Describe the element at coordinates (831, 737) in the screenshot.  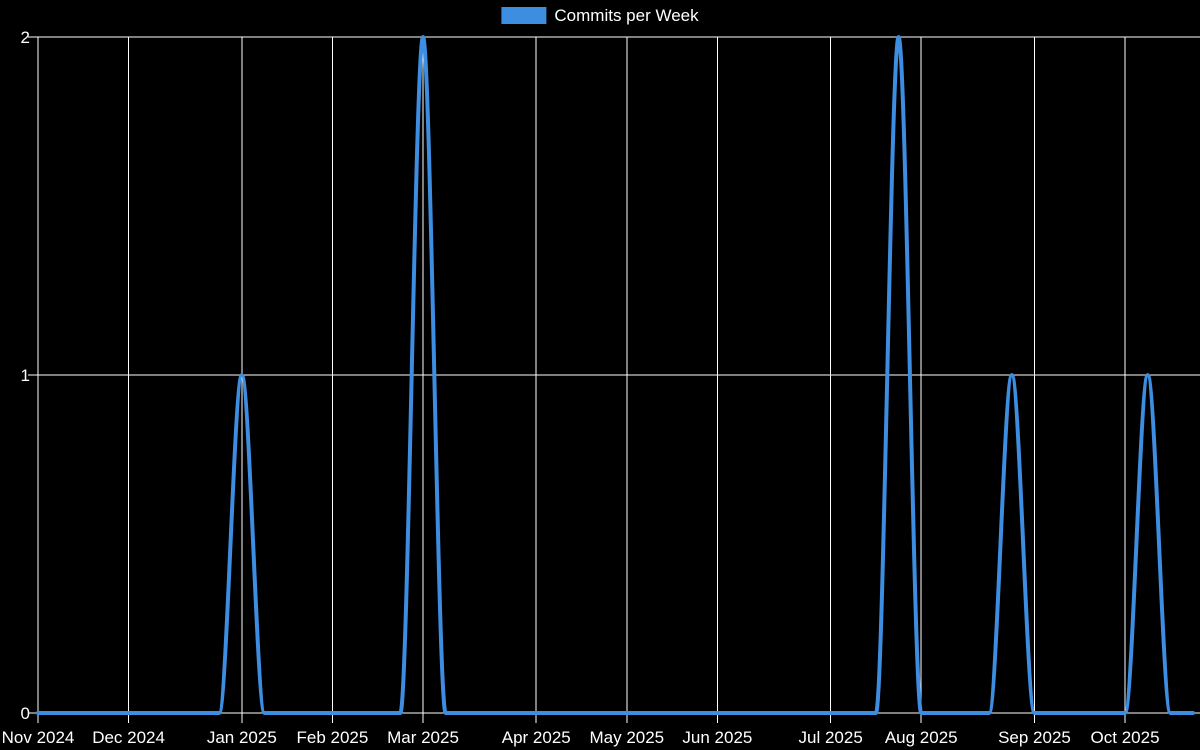
I see `x-axis-label: Jul 2025` at that location.